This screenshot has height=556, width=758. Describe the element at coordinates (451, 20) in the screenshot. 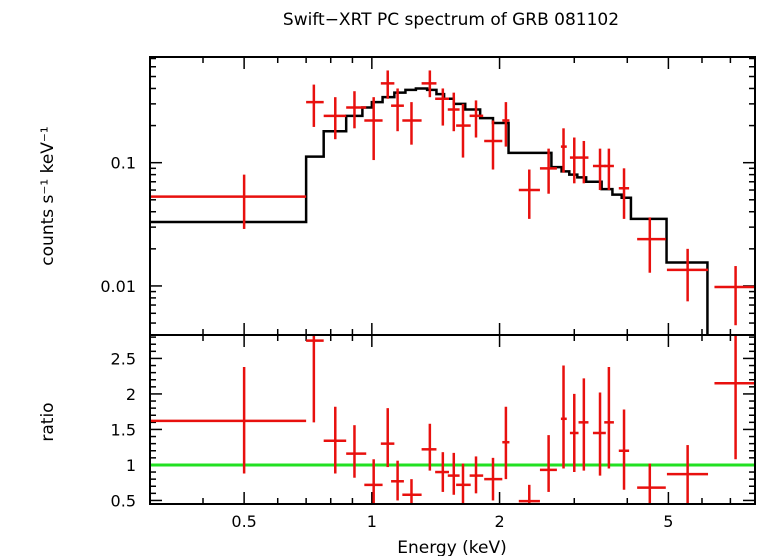

I see `chart-title: Swift−XRT PC spectrum of GRB 081102` at that location.